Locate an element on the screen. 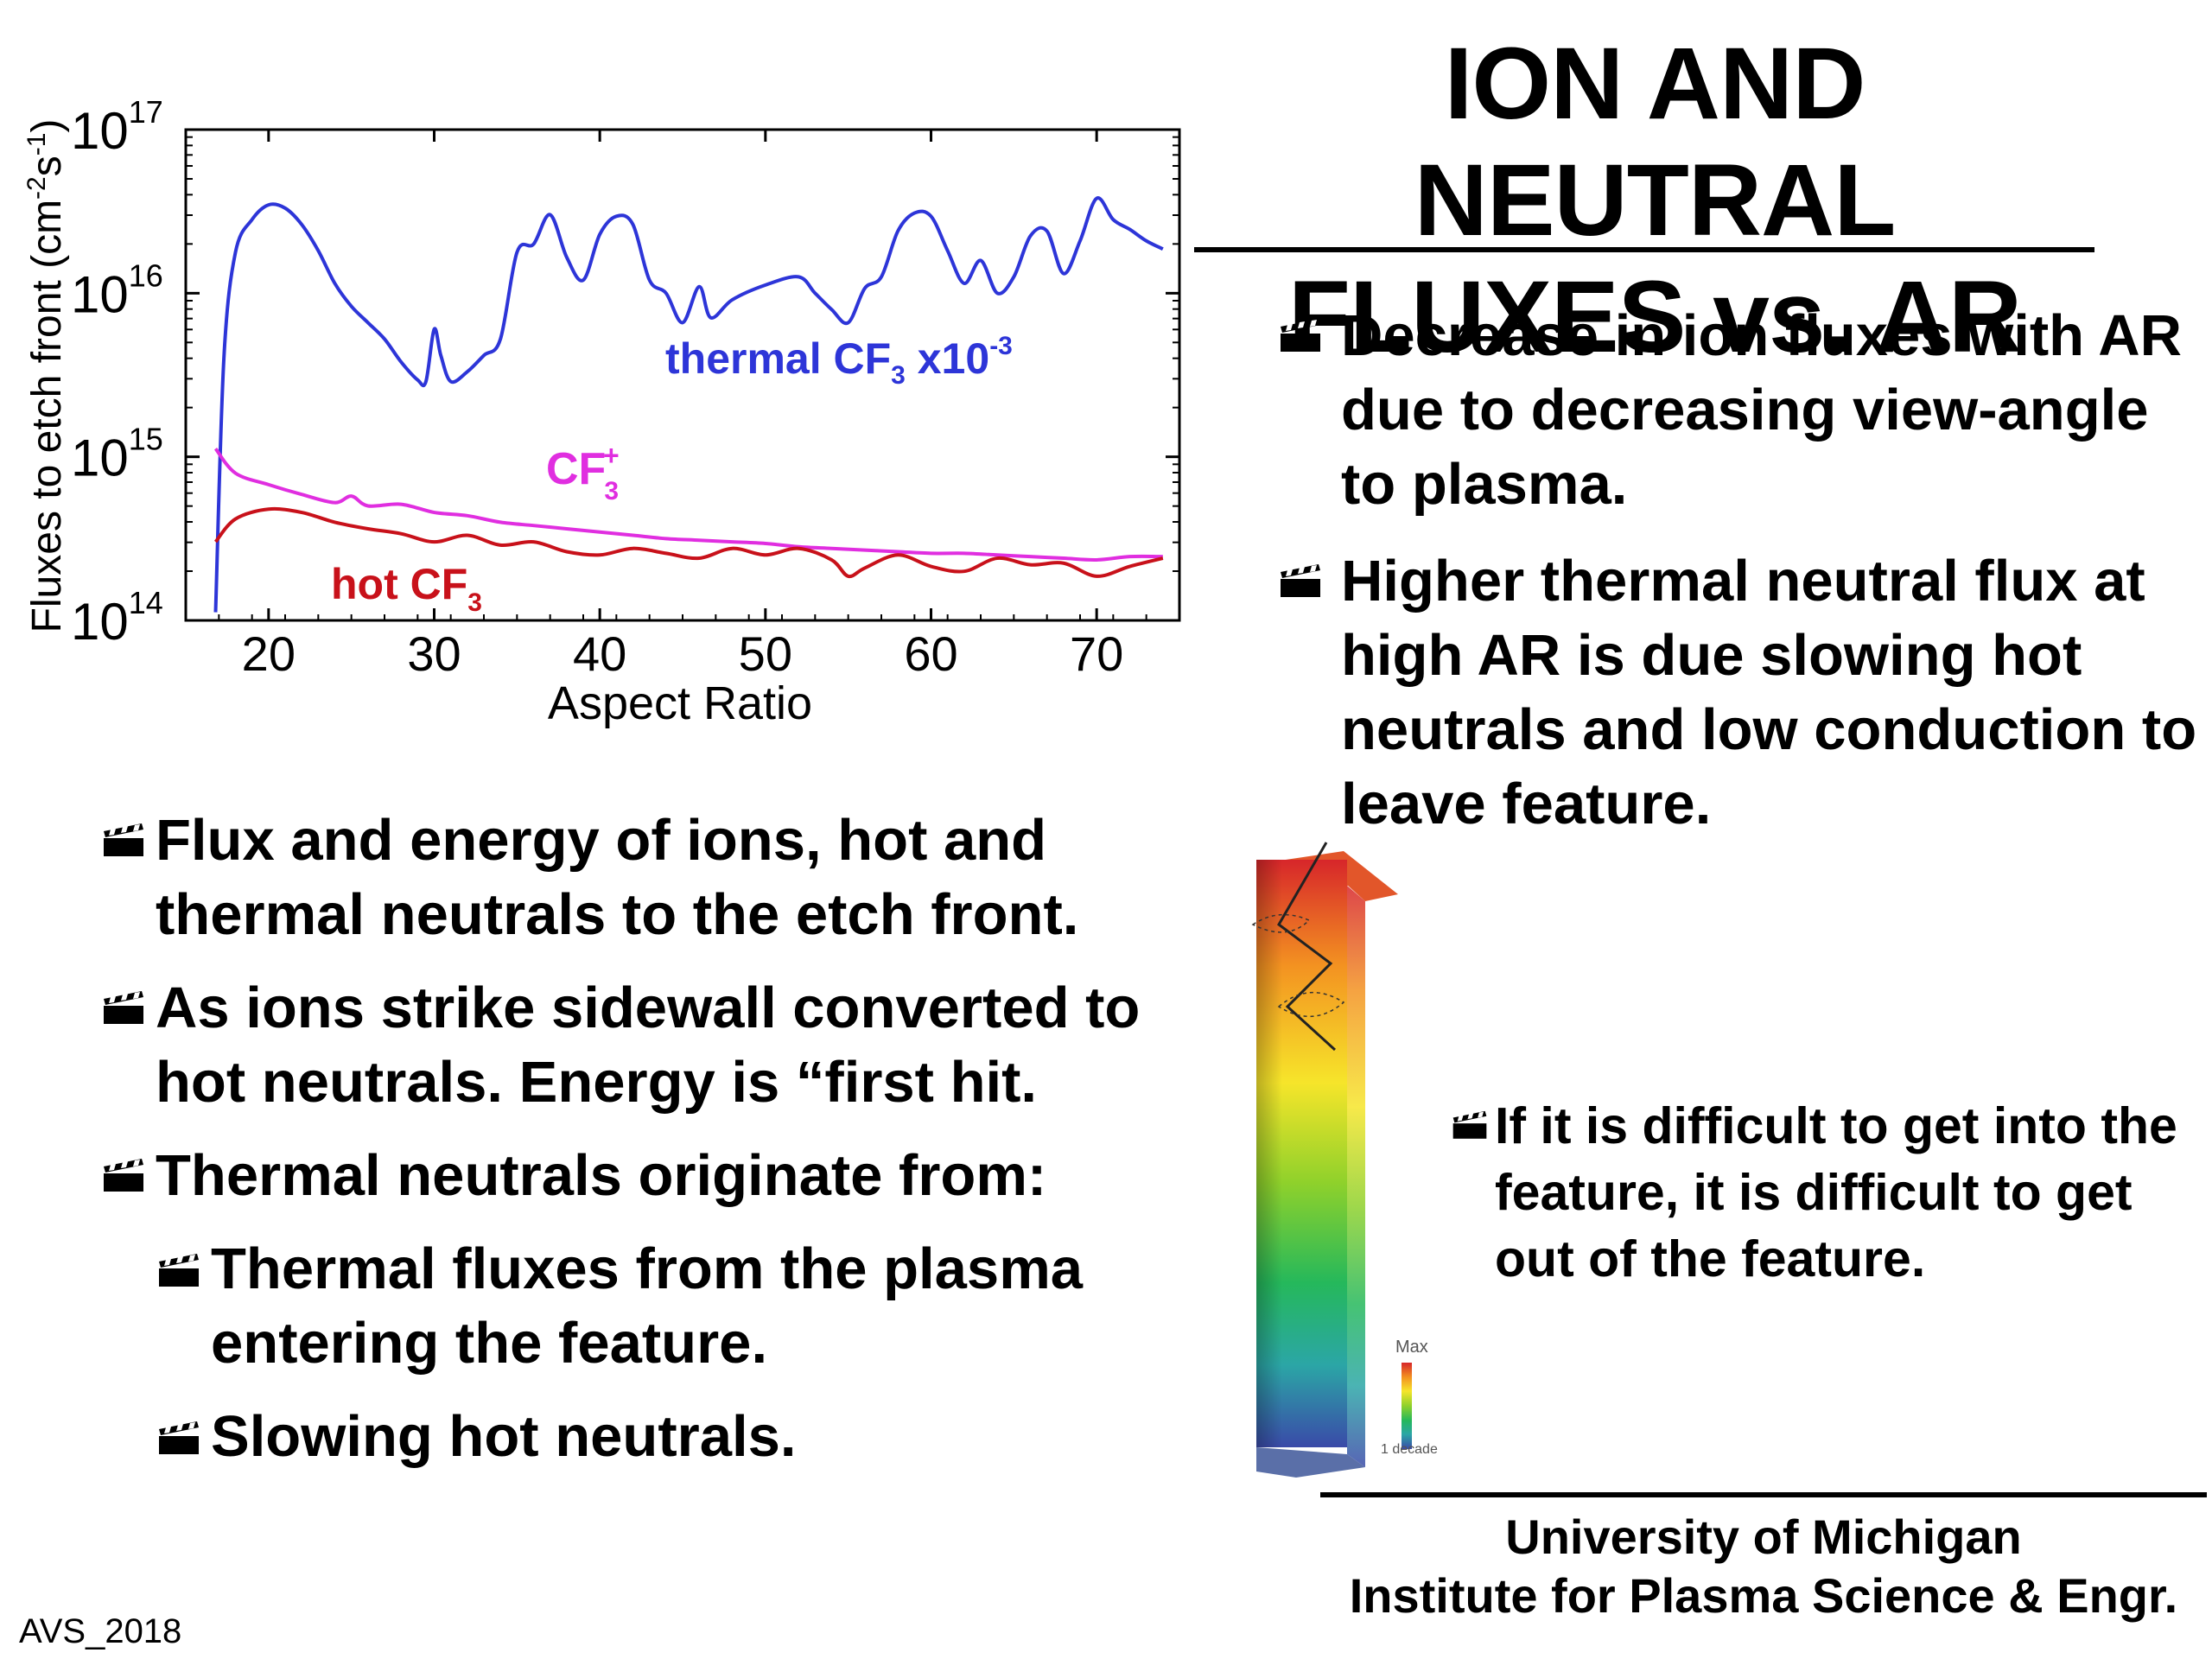 This screenshot has height=1659, width=2212. legend-max-label: Max is located at coordinates (1411, 1347).